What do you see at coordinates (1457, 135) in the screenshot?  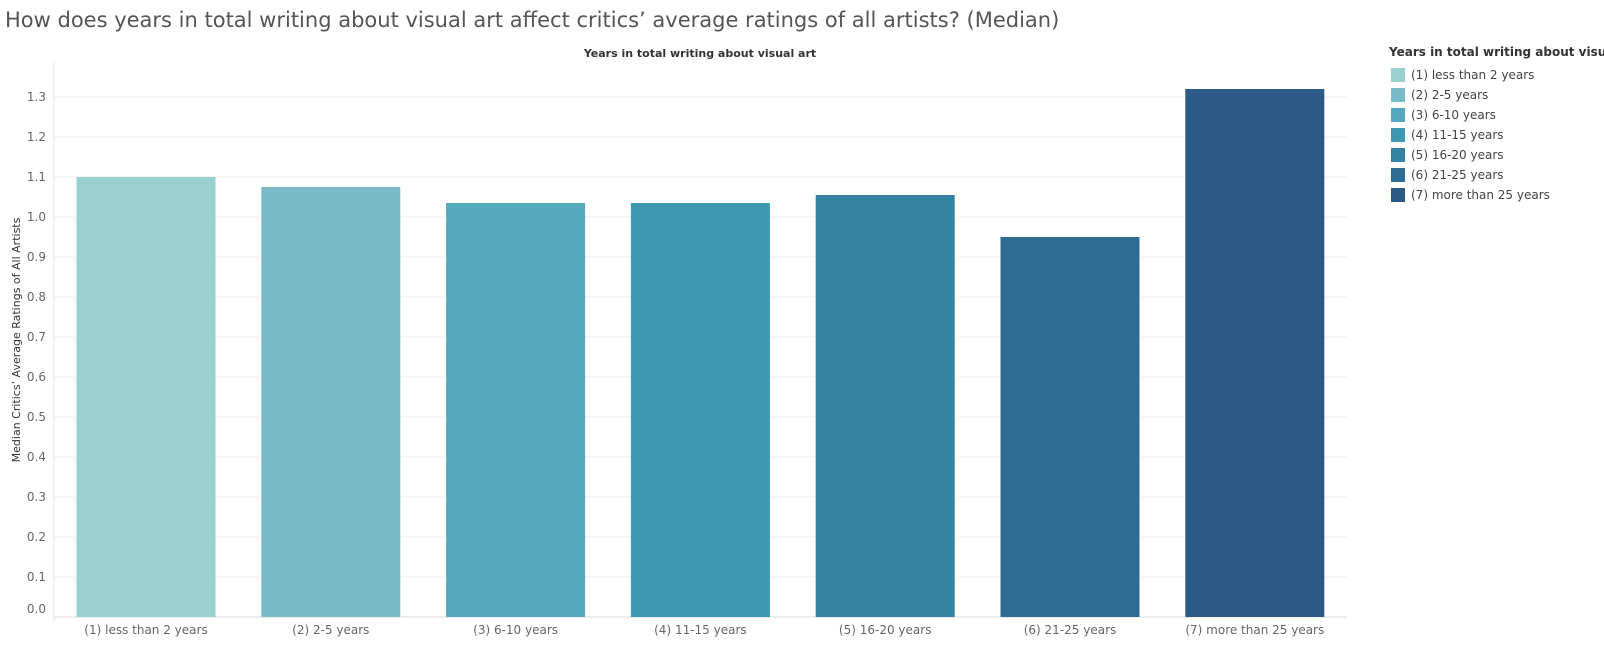 I see `legend-label: (4) 11-15 years` at bounding box center [1457, 135].